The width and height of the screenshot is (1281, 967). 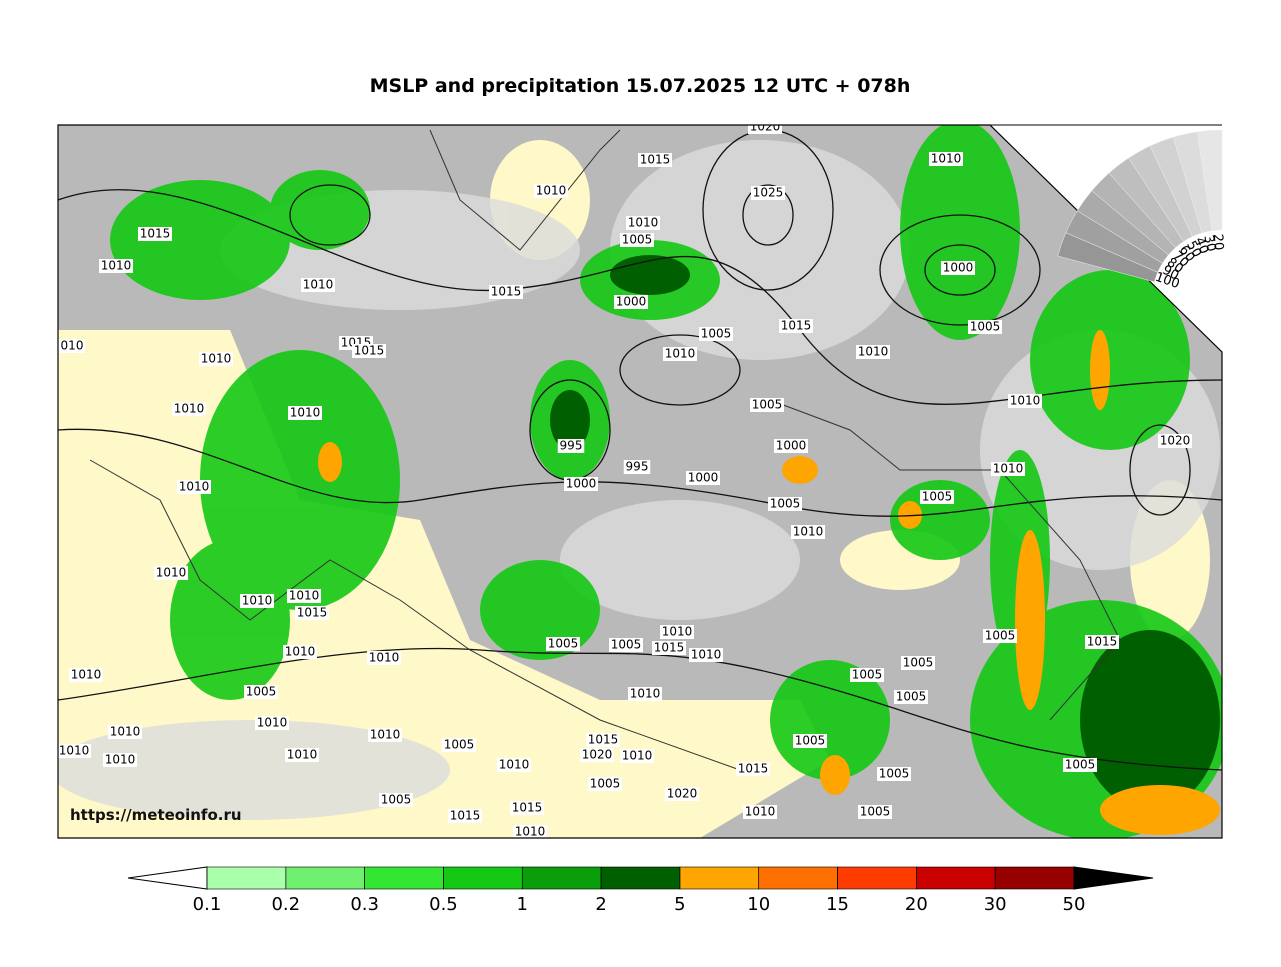 What do you see at coordinates (758, 904) in the screenshot?
I see `colorbar-label: 10` at bounding box center [758, 904].